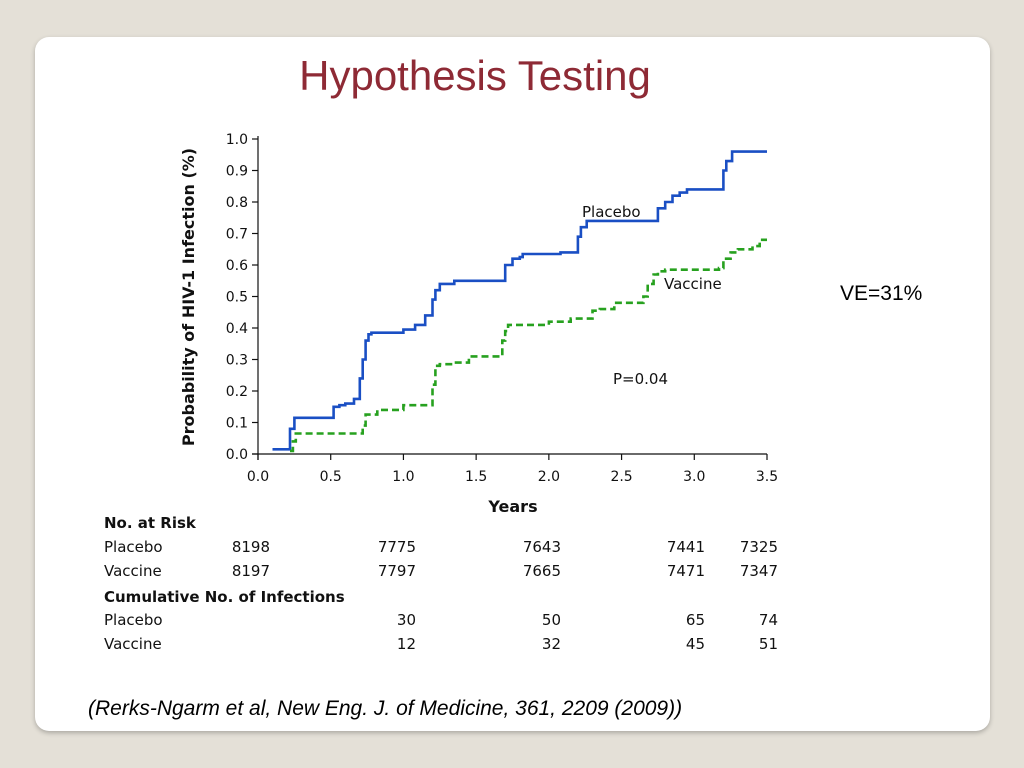 The height and width of the screenshot is (768, 1024). I want to click on risk-cell: 7775, so click(396, 547).